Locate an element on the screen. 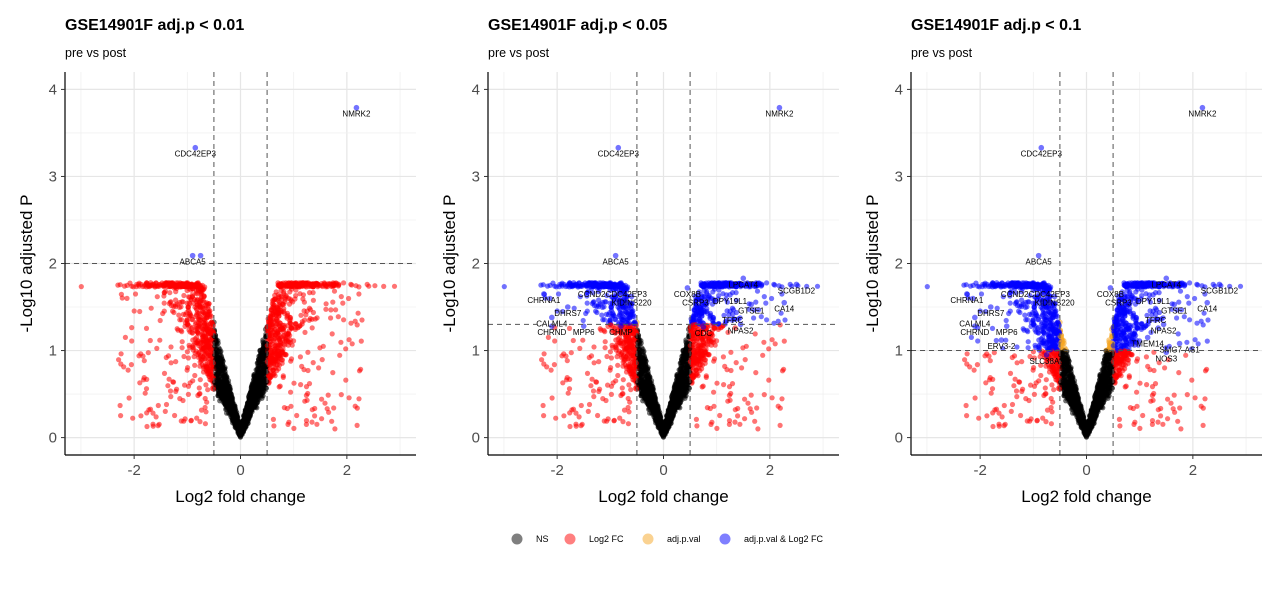 The height and width of the screenshot is (600, 1280). panel-subtitle: pre vs post is located at coordinates (96, 53).